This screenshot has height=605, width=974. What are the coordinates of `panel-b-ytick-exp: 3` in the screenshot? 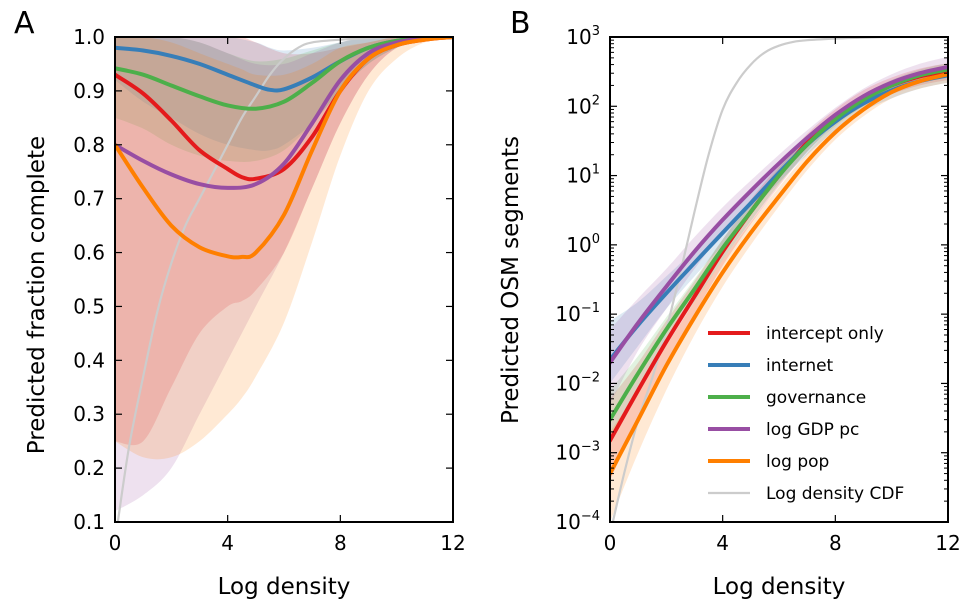 It's located at (596, 31).